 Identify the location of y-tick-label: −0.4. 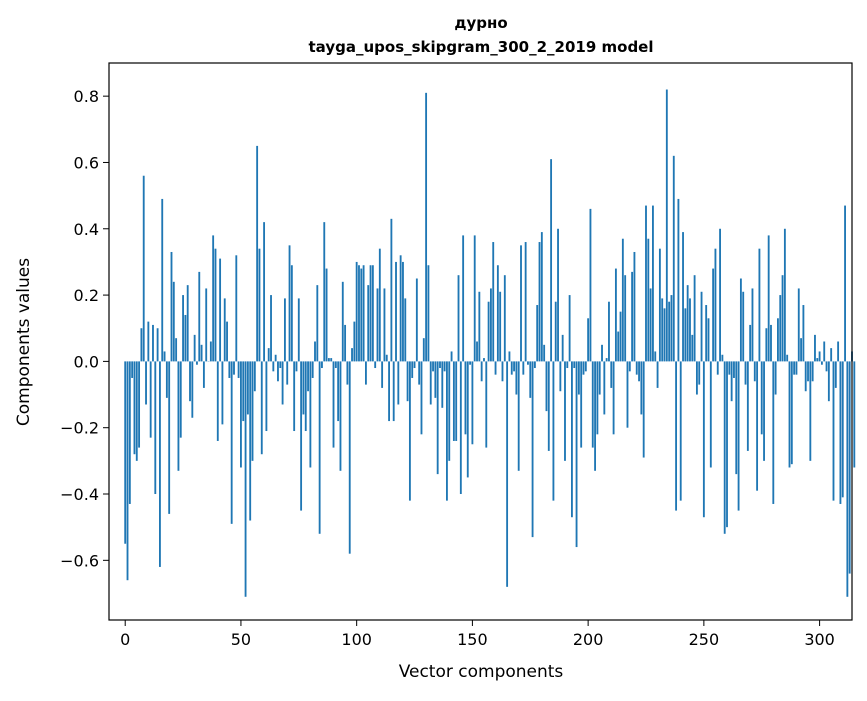
(79, 494).